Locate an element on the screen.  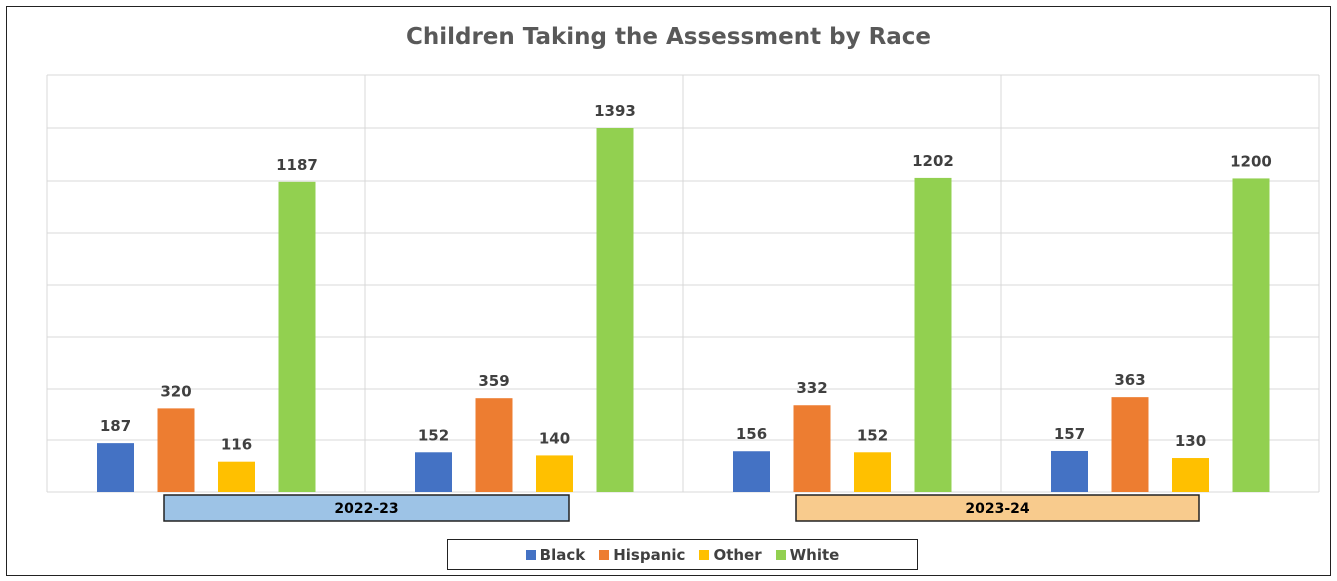
year-group-label: 2023-24 is located at coordinates (997, 509).